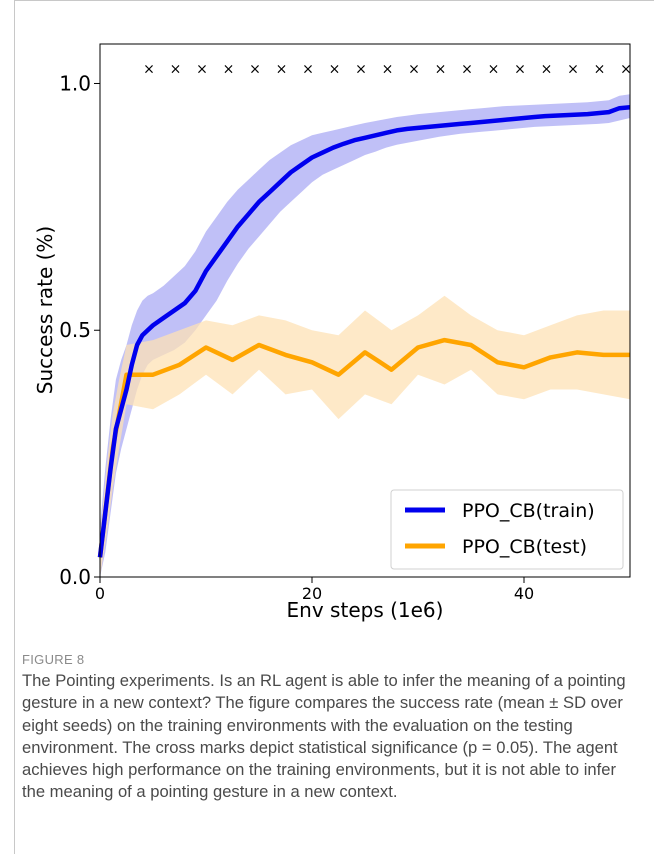 This screenshot has height=854, width=654. Describe the element at coordinates (100, 593) in the screenshot. I see `x-tick-label: 0` at that location.